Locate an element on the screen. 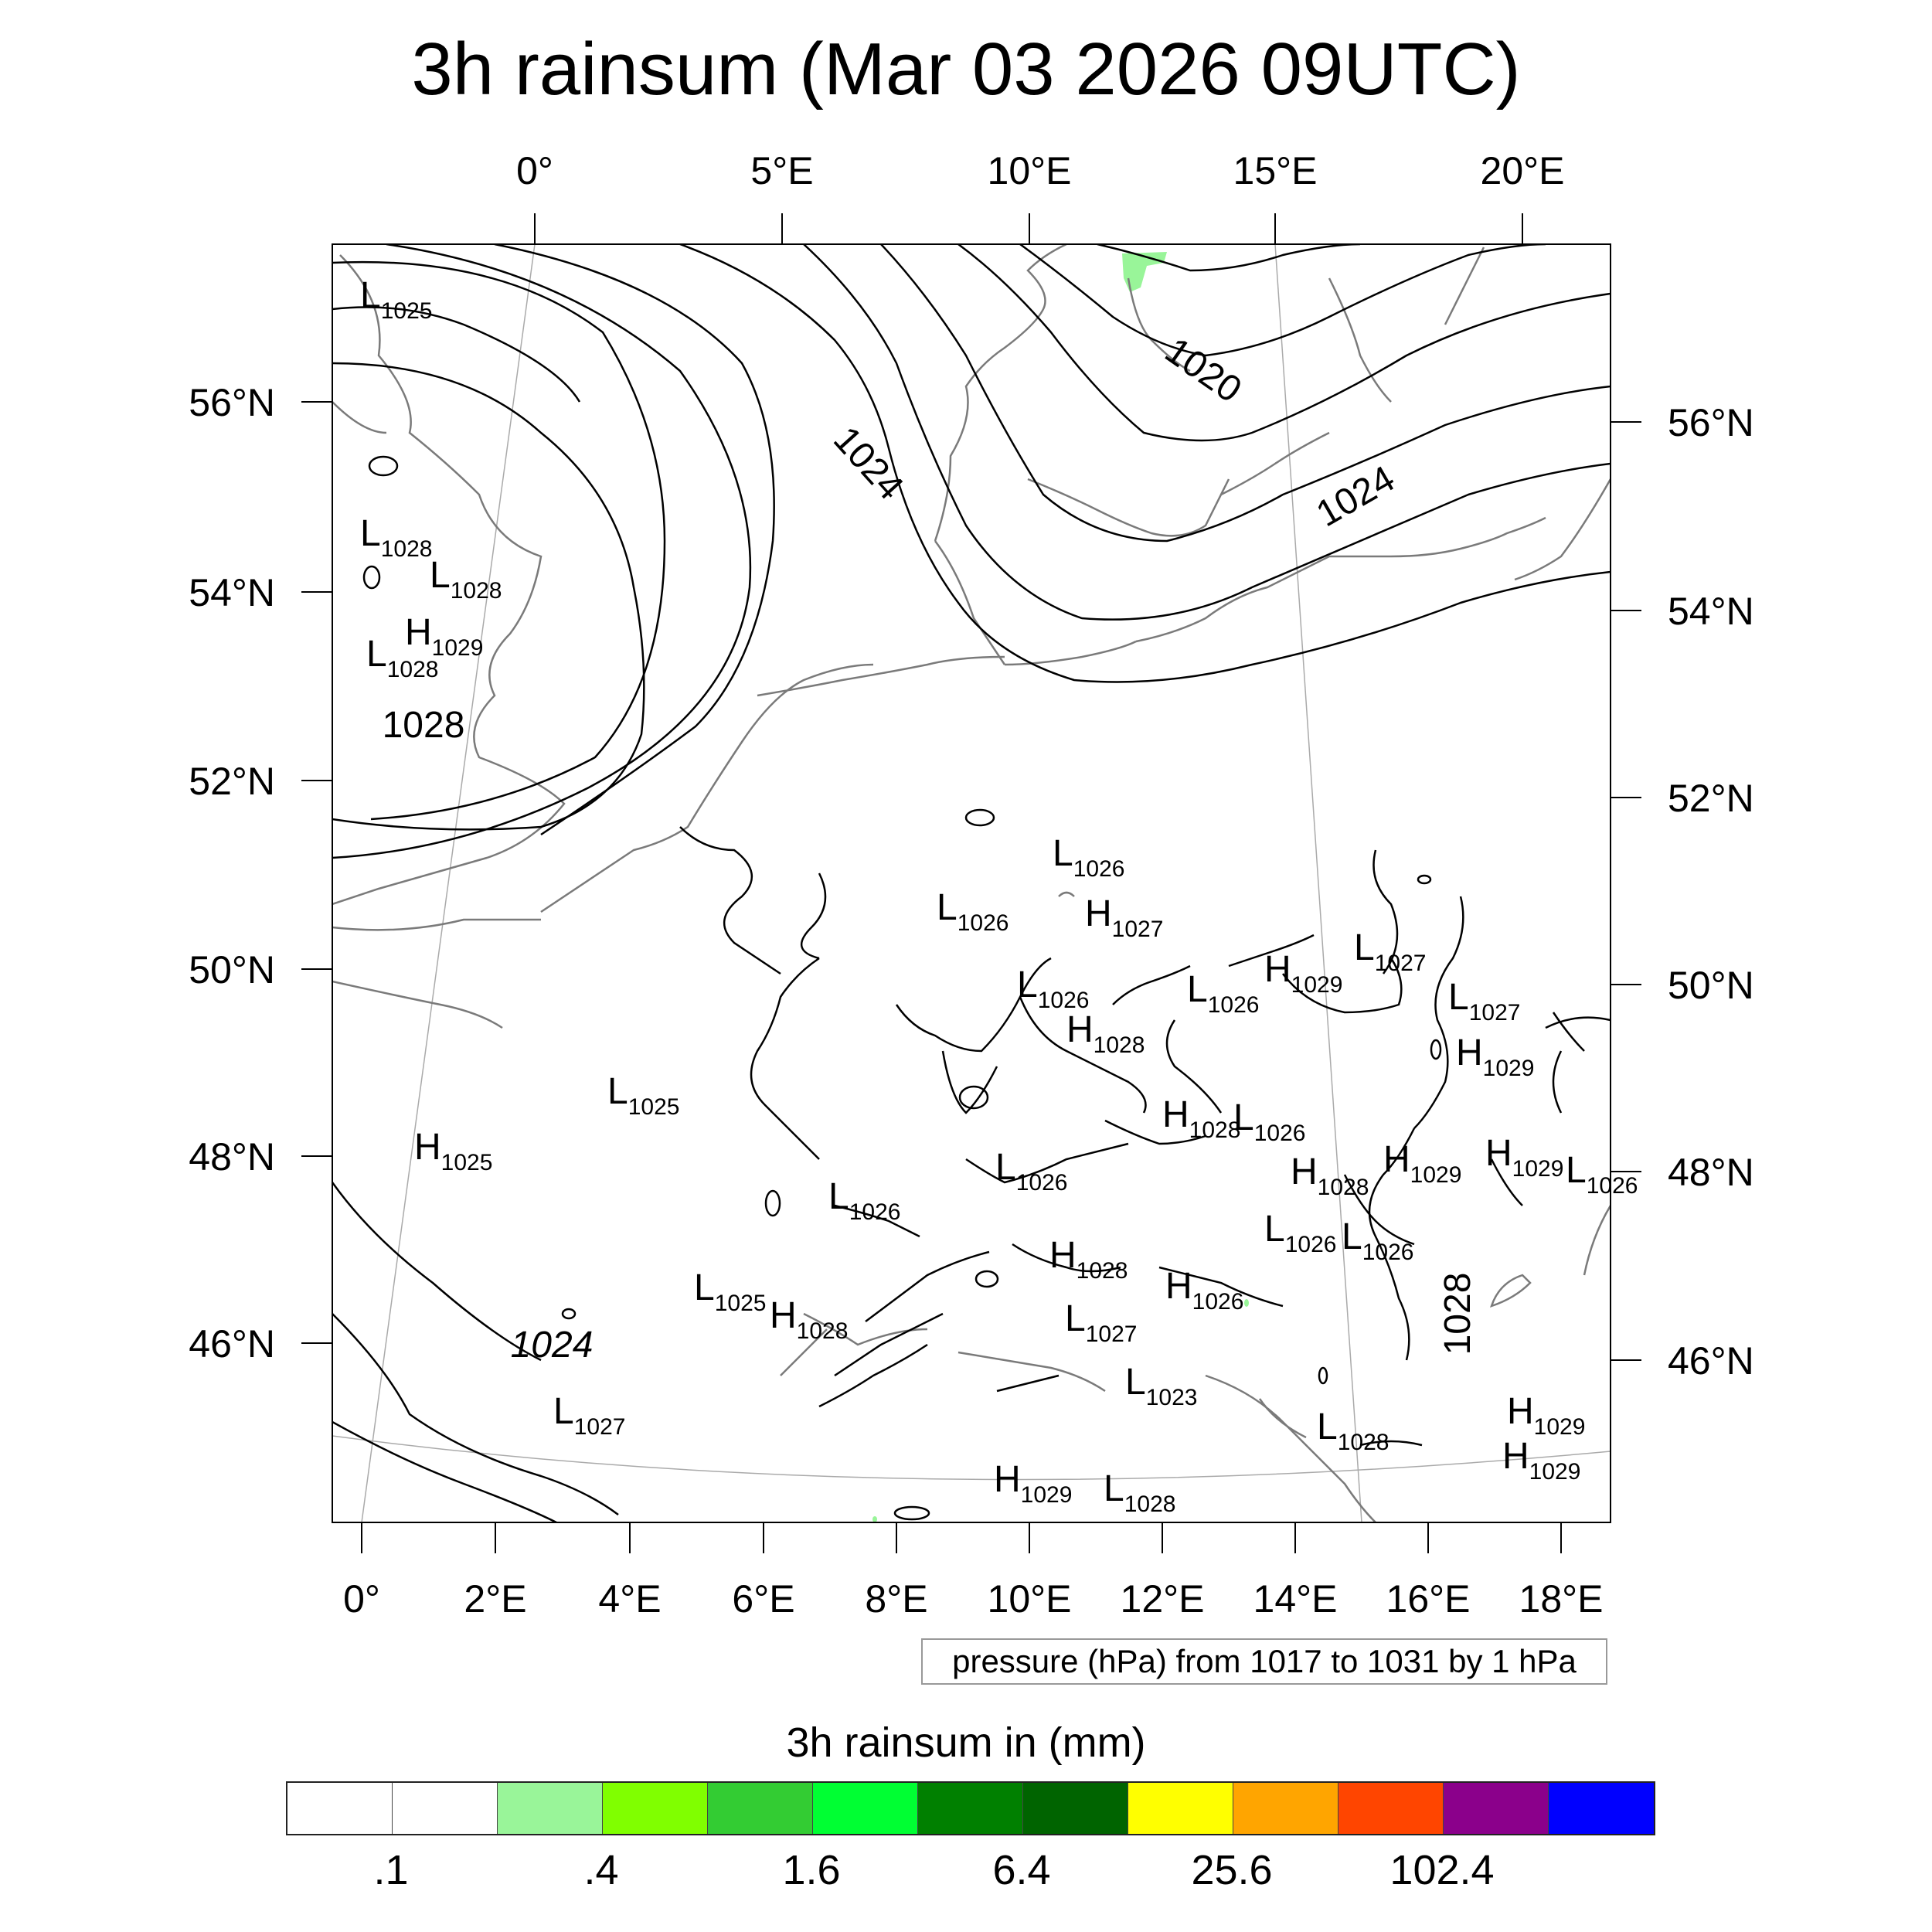  lon-label: 4°E is located at coordinates (629, 1599).